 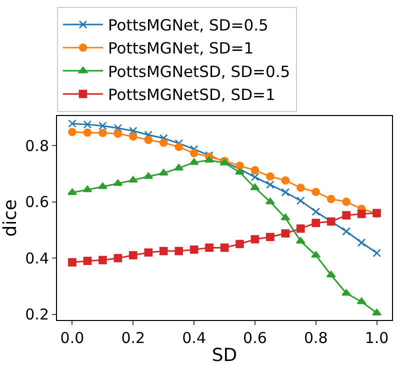 What do you see at coordinates (194, 338) in the screenshot?
I see `x-tick-label: 0.4` at bounding box center [194, 338].